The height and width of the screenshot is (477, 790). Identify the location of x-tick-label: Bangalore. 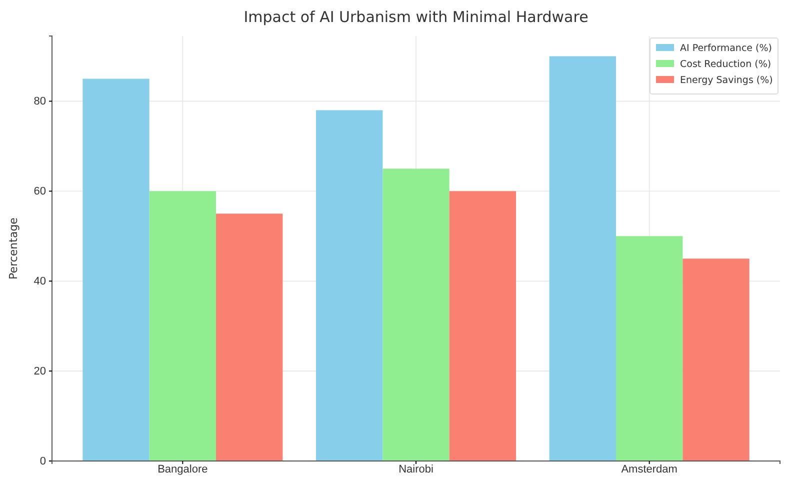
(183, 470).